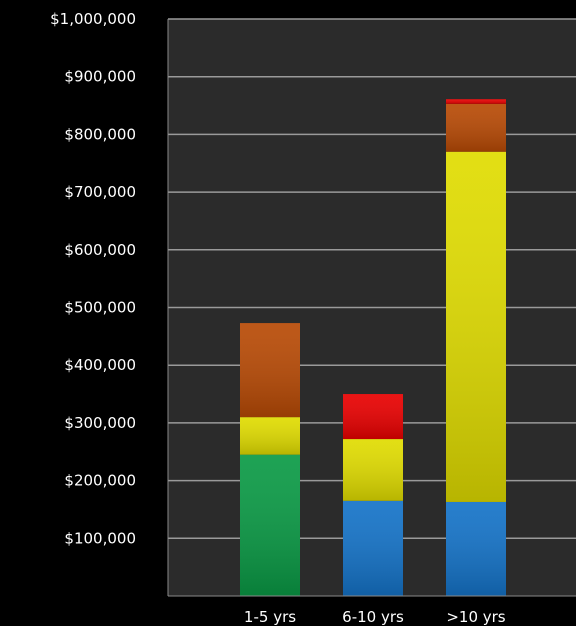  What do you see at coordinates (100, 192) in the screenshot?
I see `y-tick-label: $700,000` at bounding box center [100, 192].